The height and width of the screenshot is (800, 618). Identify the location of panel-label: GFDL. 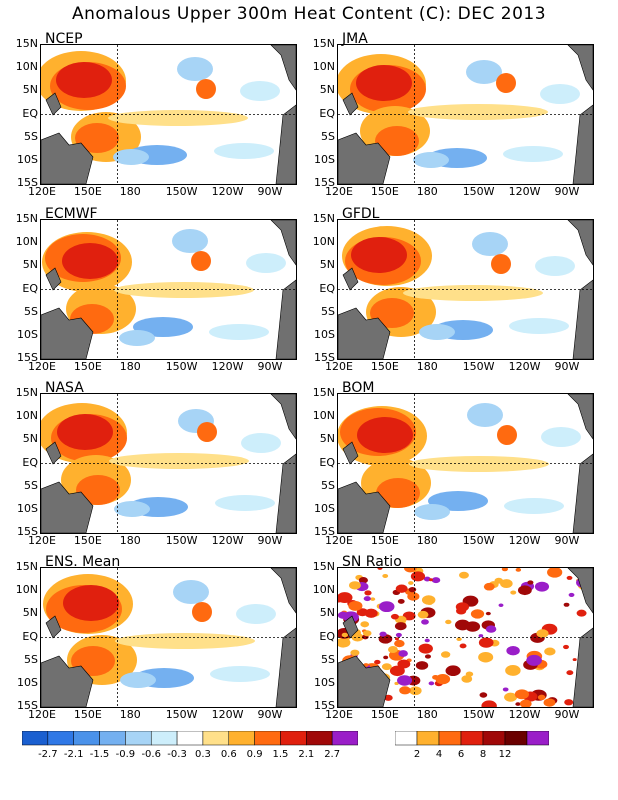
(361, 214).